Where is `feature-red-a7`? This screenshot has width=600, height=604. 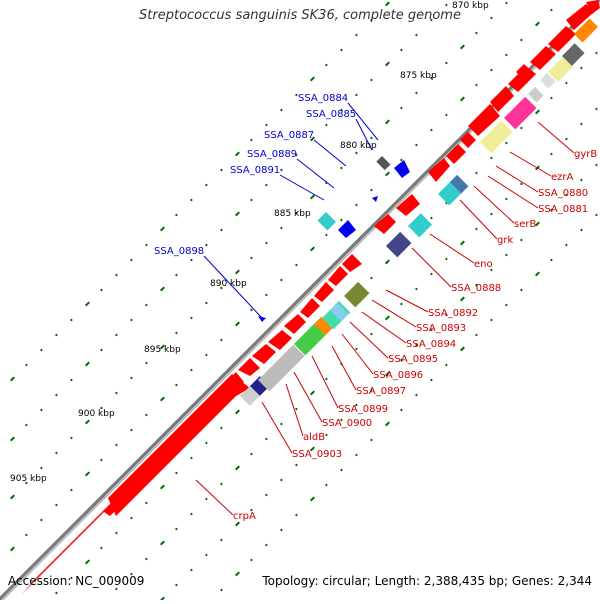
feature-red-a7 is located at coordinates (324, 292).